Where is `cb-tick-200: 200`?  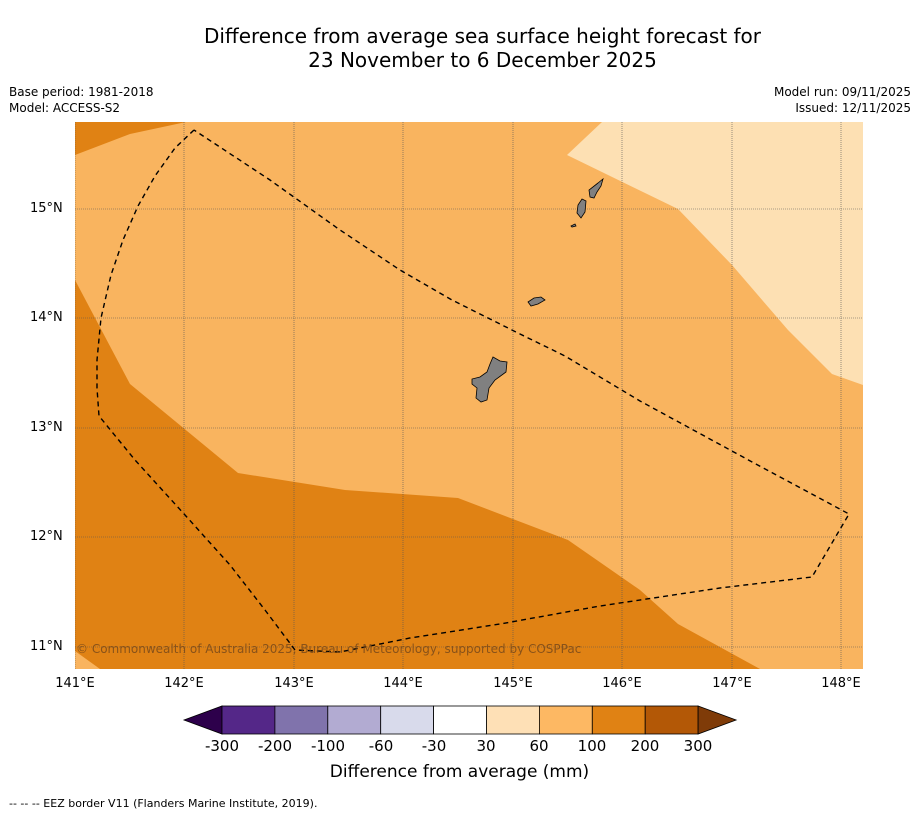 cb-tick-200: 200 is located at coordinates (645, 746).